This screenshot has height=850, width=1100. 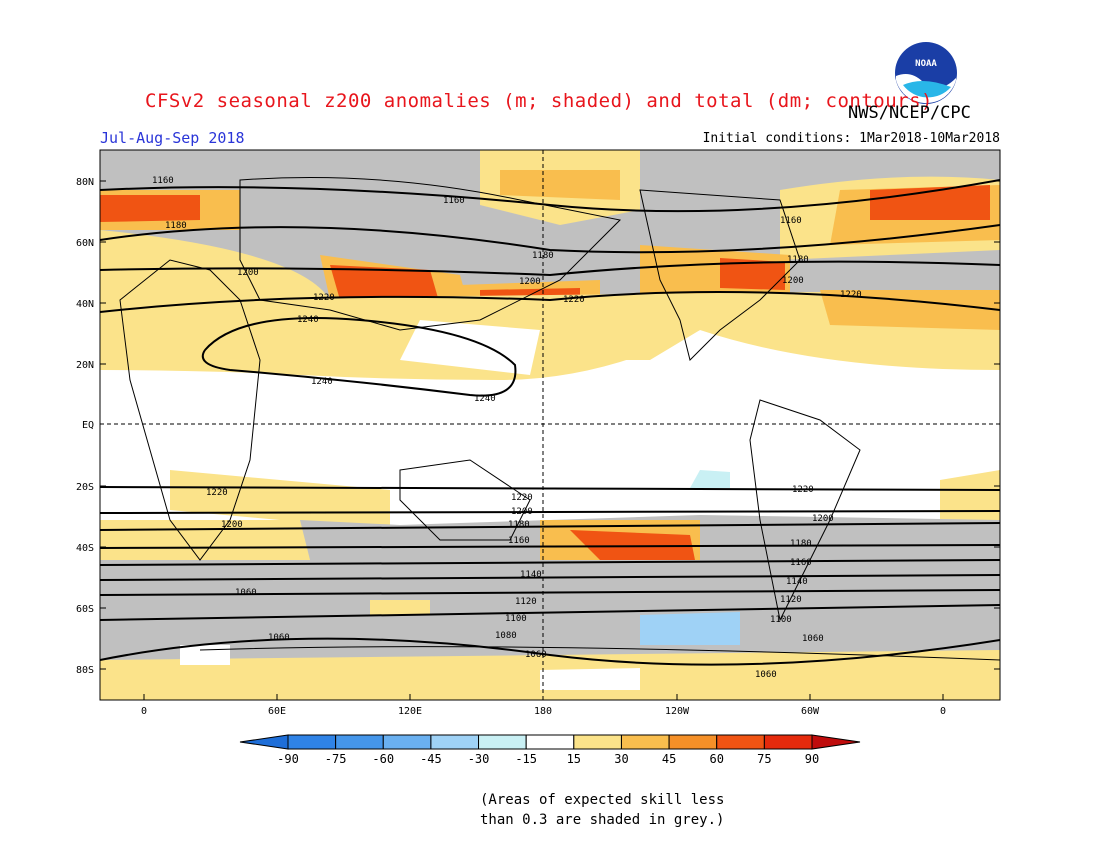 I want to click on longitude-labels: 0 60E 120E 180 120W 60W 0, so click(x=543, y=711).